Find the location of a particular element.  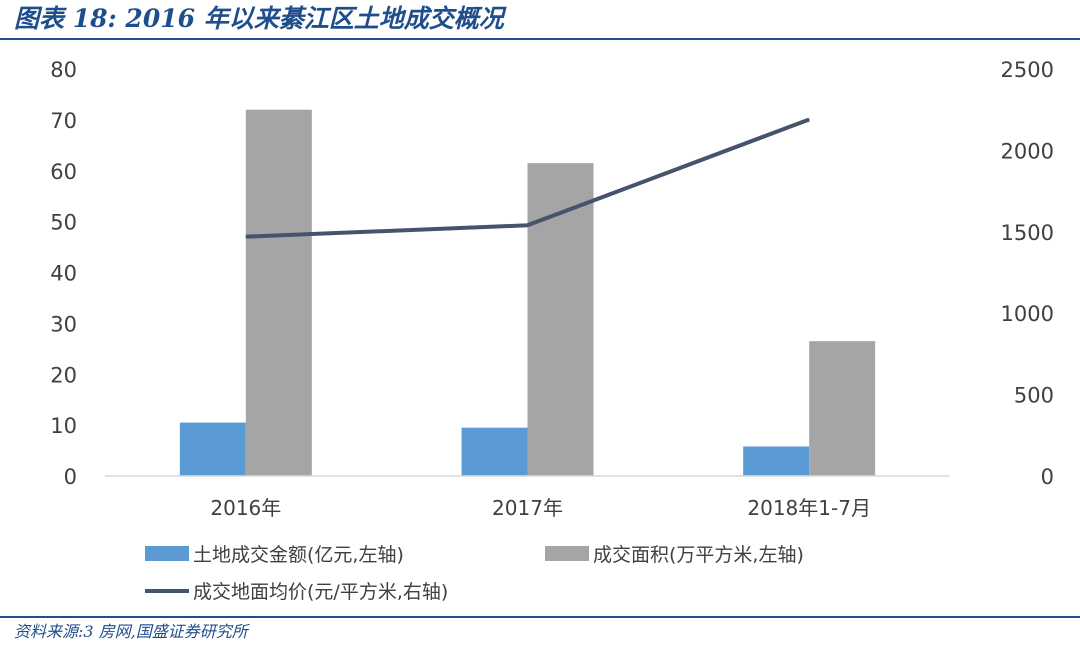

bottom-divider is located at coordinates (540, 617).